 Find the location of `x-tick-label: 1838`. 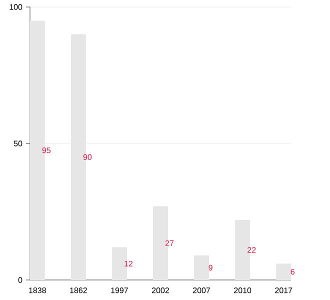

x-tick-label: 1838 is located at coordinates (37, 291).